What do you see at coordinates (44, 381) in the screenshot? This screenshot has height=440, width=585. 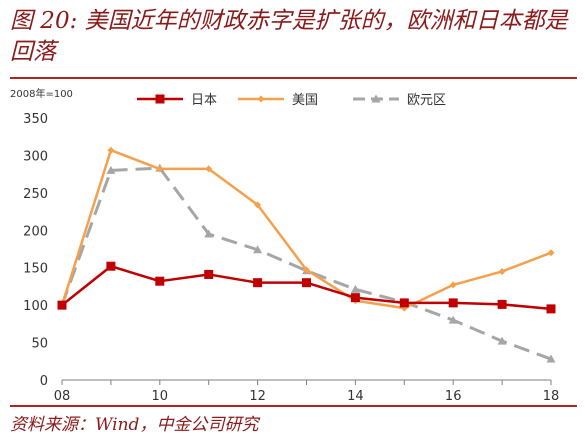 I see `y-tick-label: 0` at bounding box center [44, 381].